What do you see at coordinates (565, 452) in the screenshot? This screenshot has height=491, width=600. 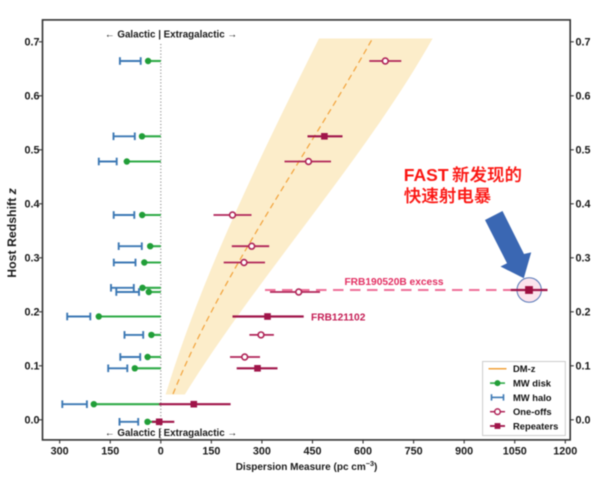 I see `svg-text: 1200` at bounding box center [565, 452].